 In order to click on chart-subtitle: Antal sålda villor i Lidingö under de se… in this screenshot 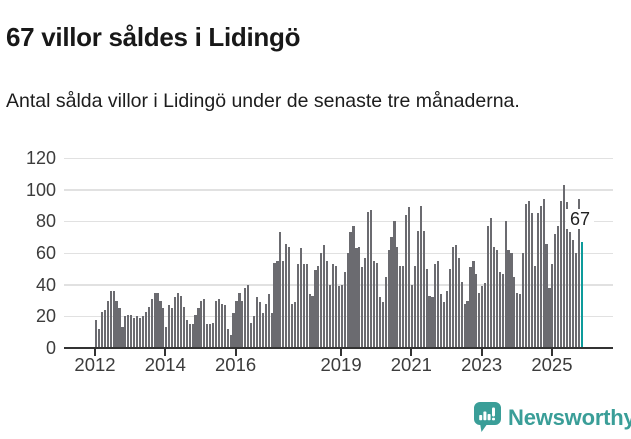, I will do `click(263, 100)`.